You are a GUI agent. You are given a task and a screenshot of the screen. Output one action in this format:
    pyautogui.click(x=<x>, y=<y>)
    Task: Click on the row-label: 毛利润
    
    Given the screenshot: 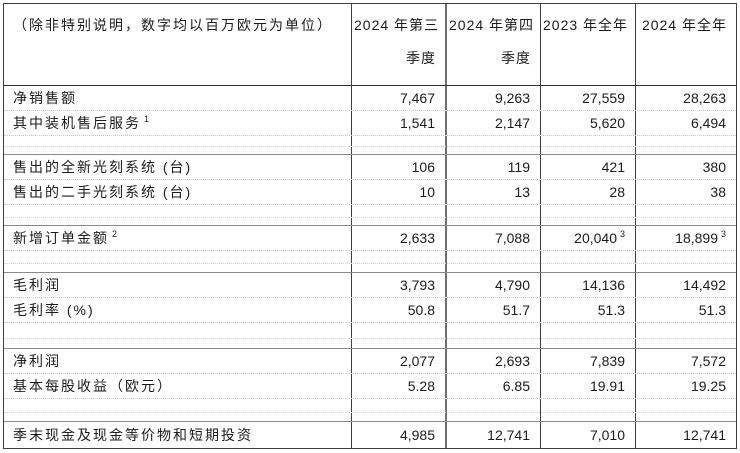 What is the action you would take?
    pyautogui.click(x=37, y=285)
    